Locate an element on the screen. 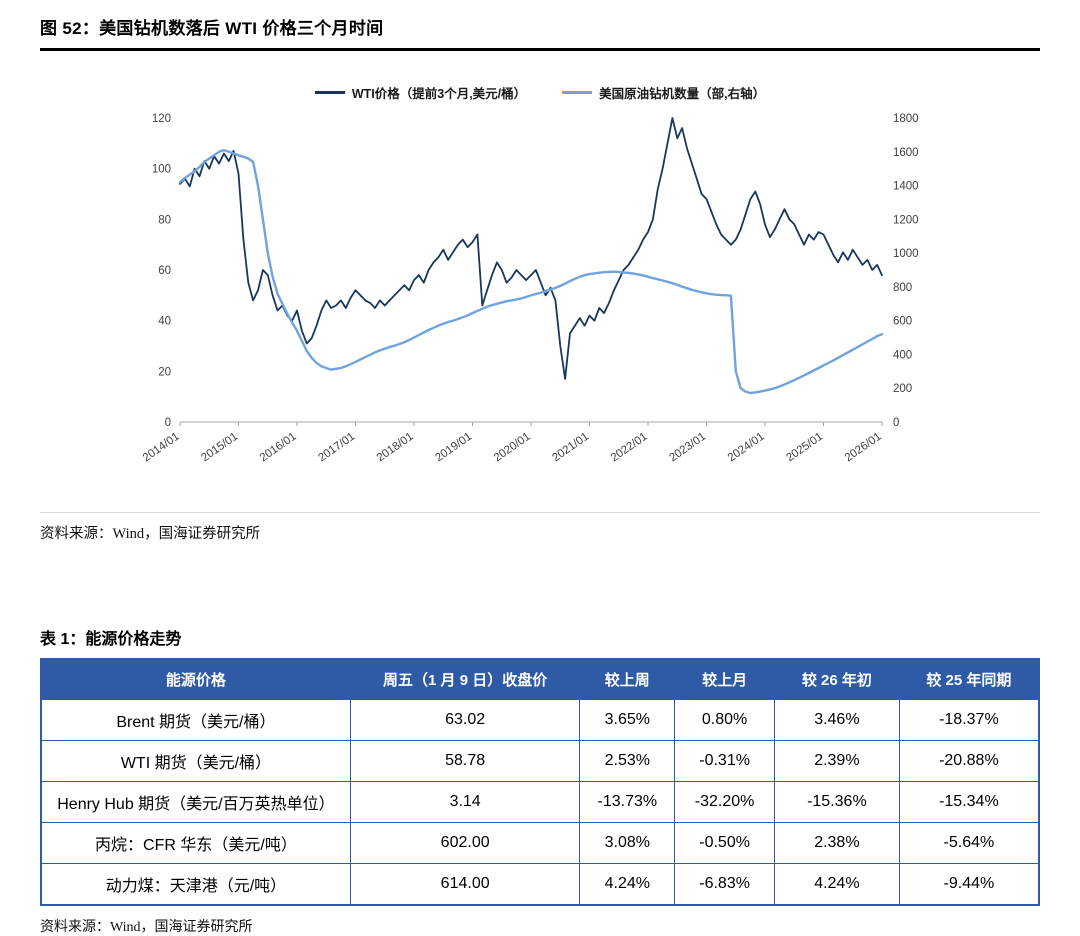  row-label-cell: Brent 期货（美元/桶） is located at coordinates (195, 720).